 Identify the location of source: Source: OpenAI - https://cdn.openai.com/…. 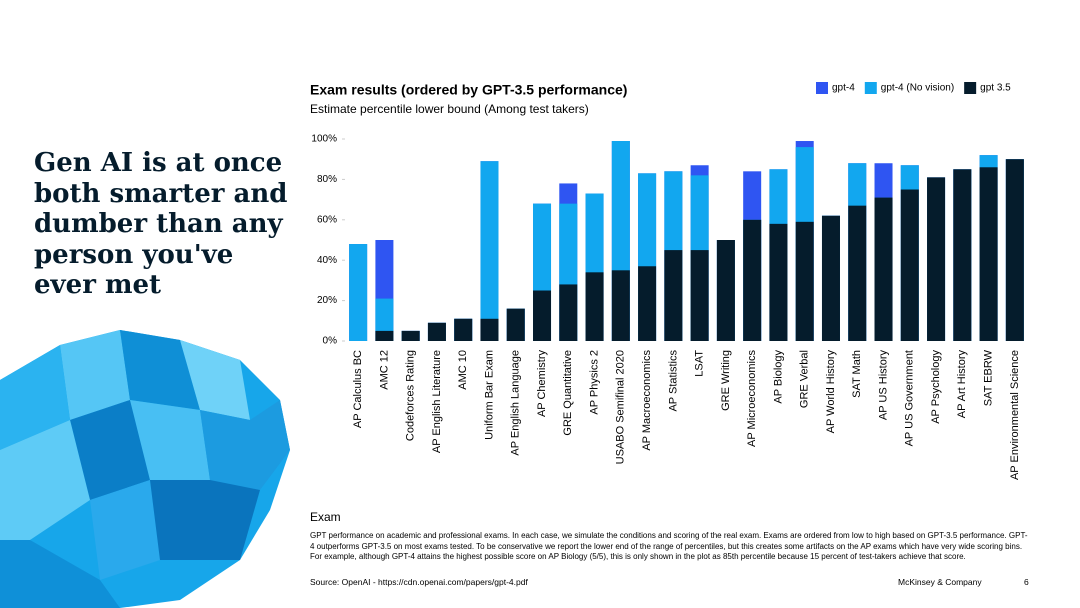
(419, 582).